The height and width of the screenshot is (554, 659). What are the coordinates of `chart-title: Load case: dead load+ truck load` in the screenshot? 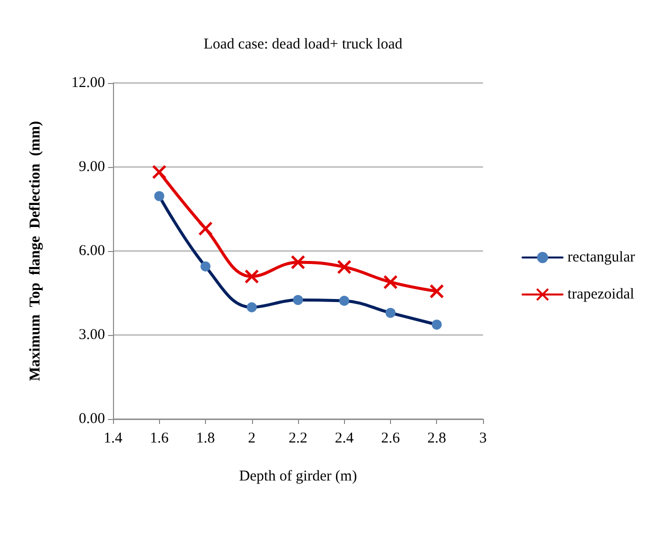 It's located at (303, 44).